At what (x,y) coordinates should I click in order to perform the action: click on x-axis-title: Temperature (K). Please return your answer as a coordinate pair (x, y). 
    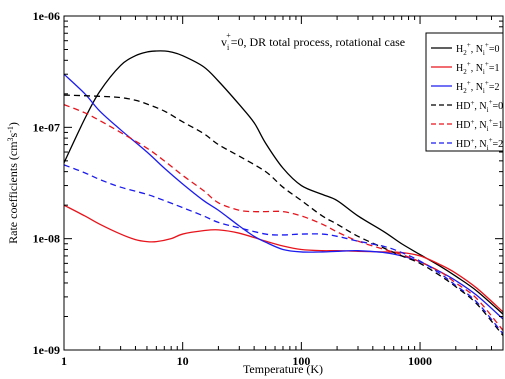
    Looking at the image, I should click on (283, 369).